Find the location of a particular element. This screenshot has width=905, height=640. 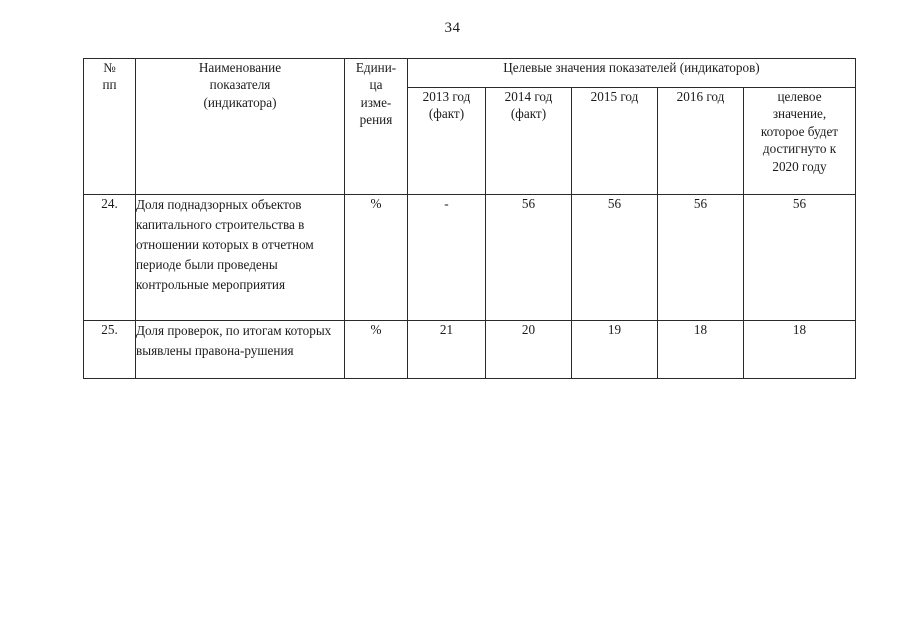

row-value-target: 56 is located at coordinates (799, 257).